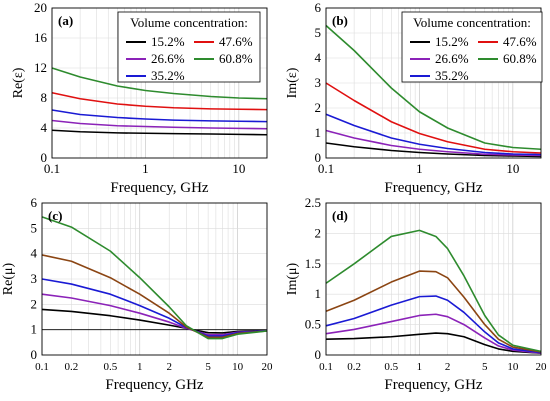  I want to click on y-tick-label: 8, so click(44, 97).